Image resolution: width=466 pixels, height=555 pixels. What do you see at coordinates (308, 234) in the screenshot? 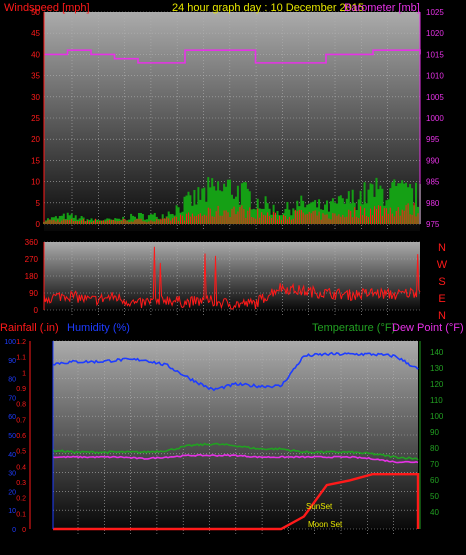
I see `wind-x-tick-label: 17` at bounding box center [308, 234].